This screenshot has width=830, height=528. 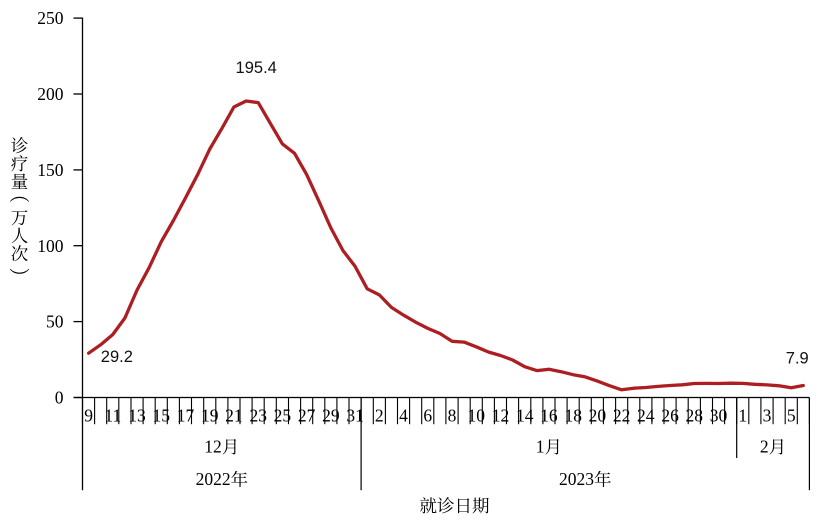 I want to click on svg-text: 9, so click(x=88, y=416).